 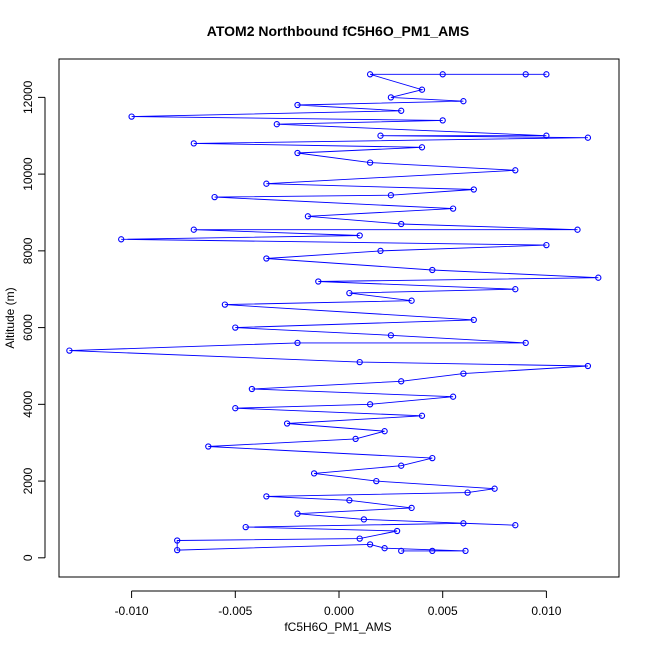 I want to click on y-tick-label: 8000, so click(x=28, y=250).